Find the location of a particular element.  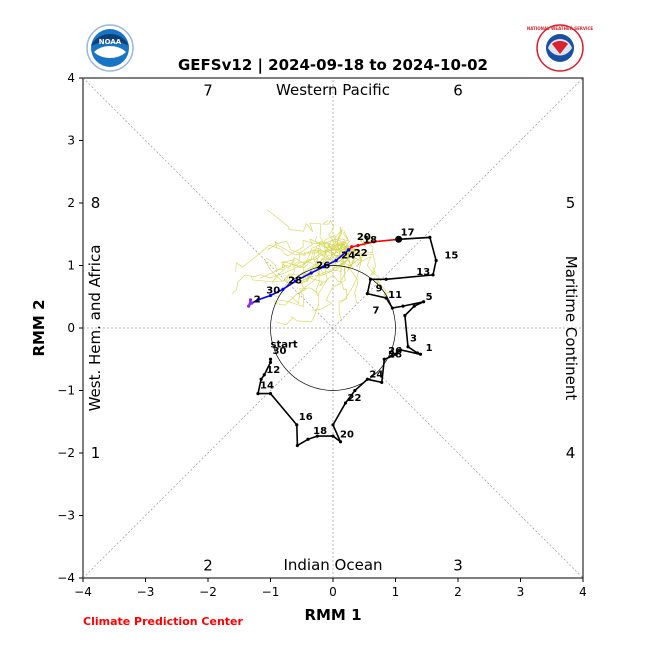

region-label-top: Western Pacific is located at coordinates (333, 90).